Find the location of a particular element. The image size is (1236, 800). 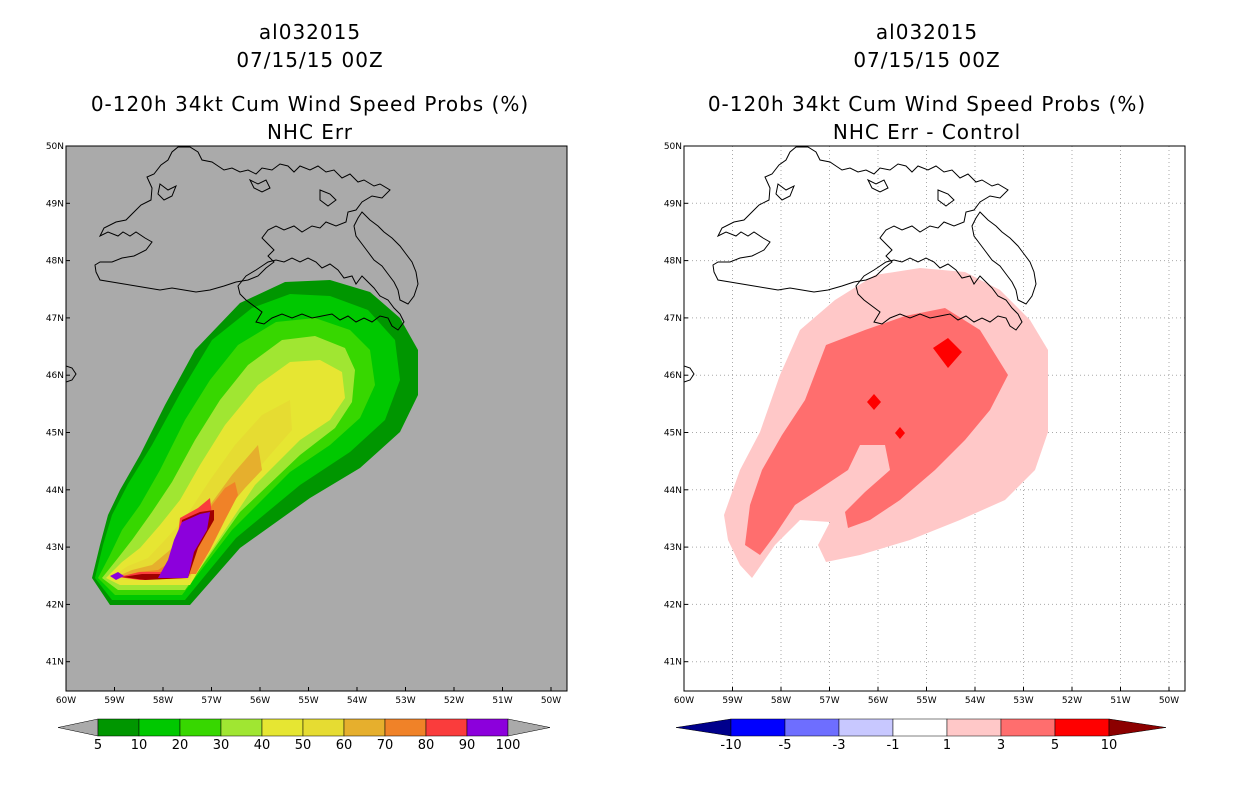

left-colorbar-over-arrow is located at coordinates (529, 727).